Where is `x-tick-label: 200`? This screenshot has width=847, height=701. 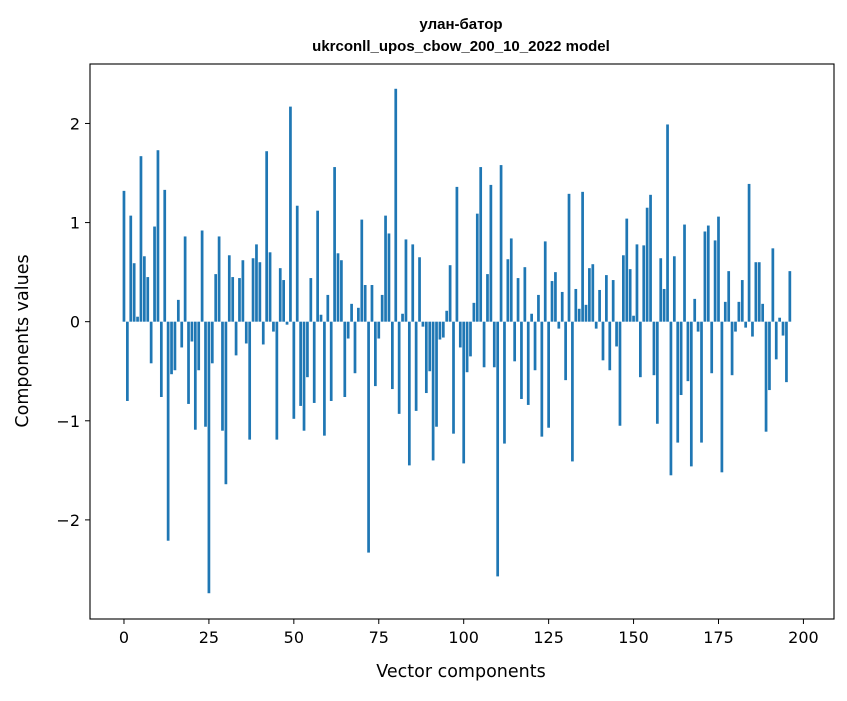
x-tick-label: 200 is located at coordinates (803, 637).